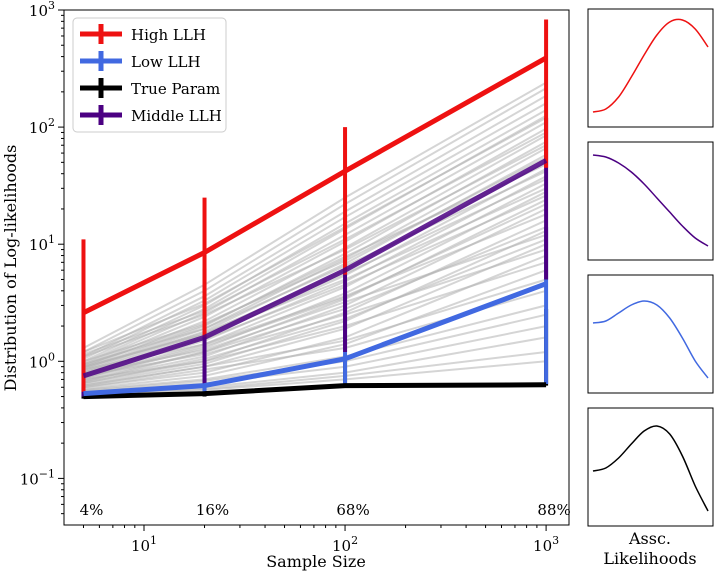 The height and width of the screenshot is (576, 720). I want to click on y-tick-label: 10⁰, so click(42, 360).